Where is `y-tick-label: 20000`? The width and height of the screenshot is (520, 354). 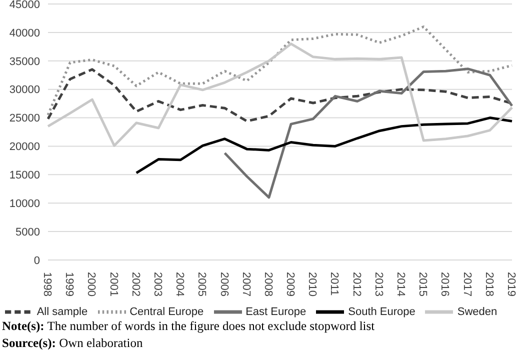 y-tick-label: 20000 is located at coordinates (24, 147).